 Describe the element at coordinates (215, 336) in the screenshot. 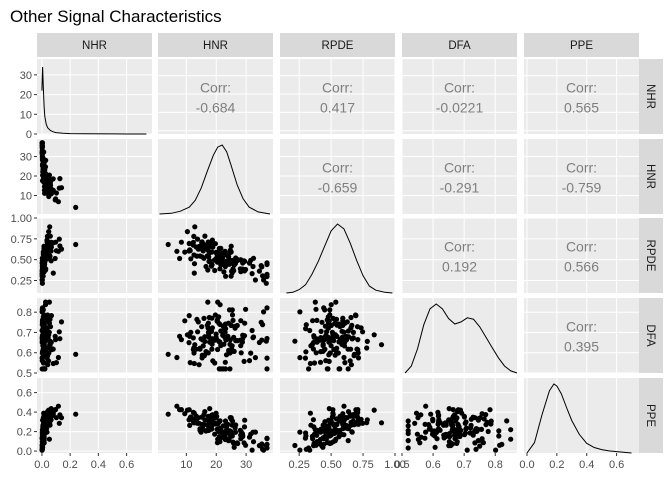

I see `panel-dfa-hnr` at that location.